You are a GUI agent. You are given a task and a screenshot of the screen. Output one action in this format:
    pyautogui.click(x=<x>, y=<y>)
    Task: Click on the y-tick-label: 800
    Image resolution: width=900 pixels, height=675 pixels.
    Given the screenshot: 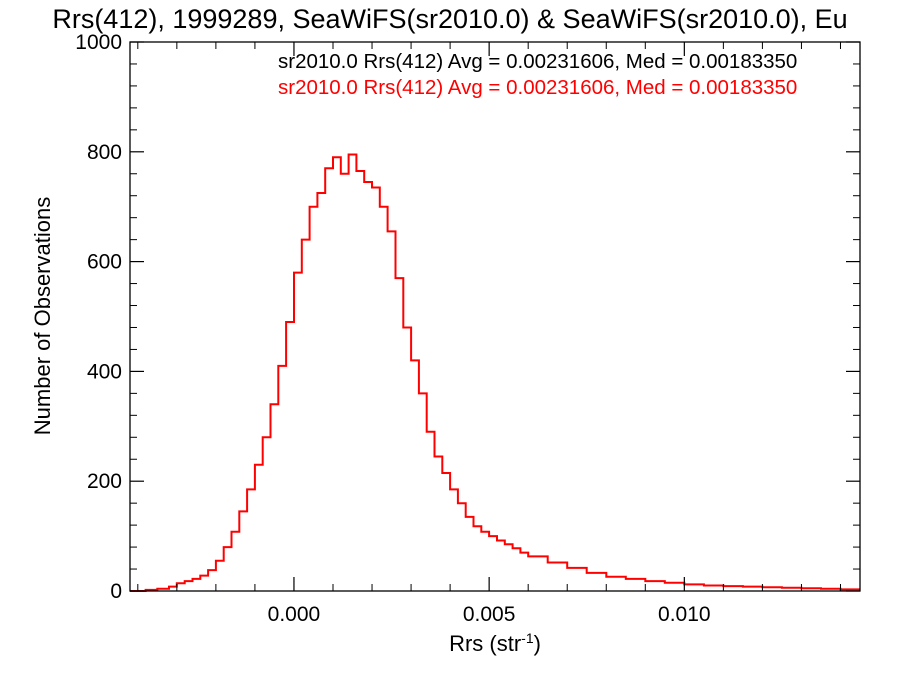 What is the action you would take?
    pyautogui.click(x=104, y=152)
    